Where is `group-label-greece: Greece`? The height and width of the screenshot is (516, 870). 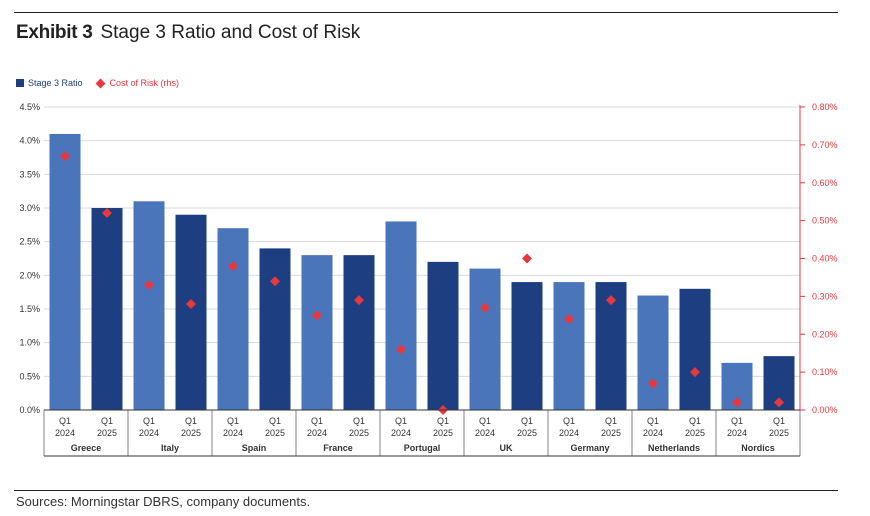
group-label-greece: Greece is located at coordinates (86, 448).